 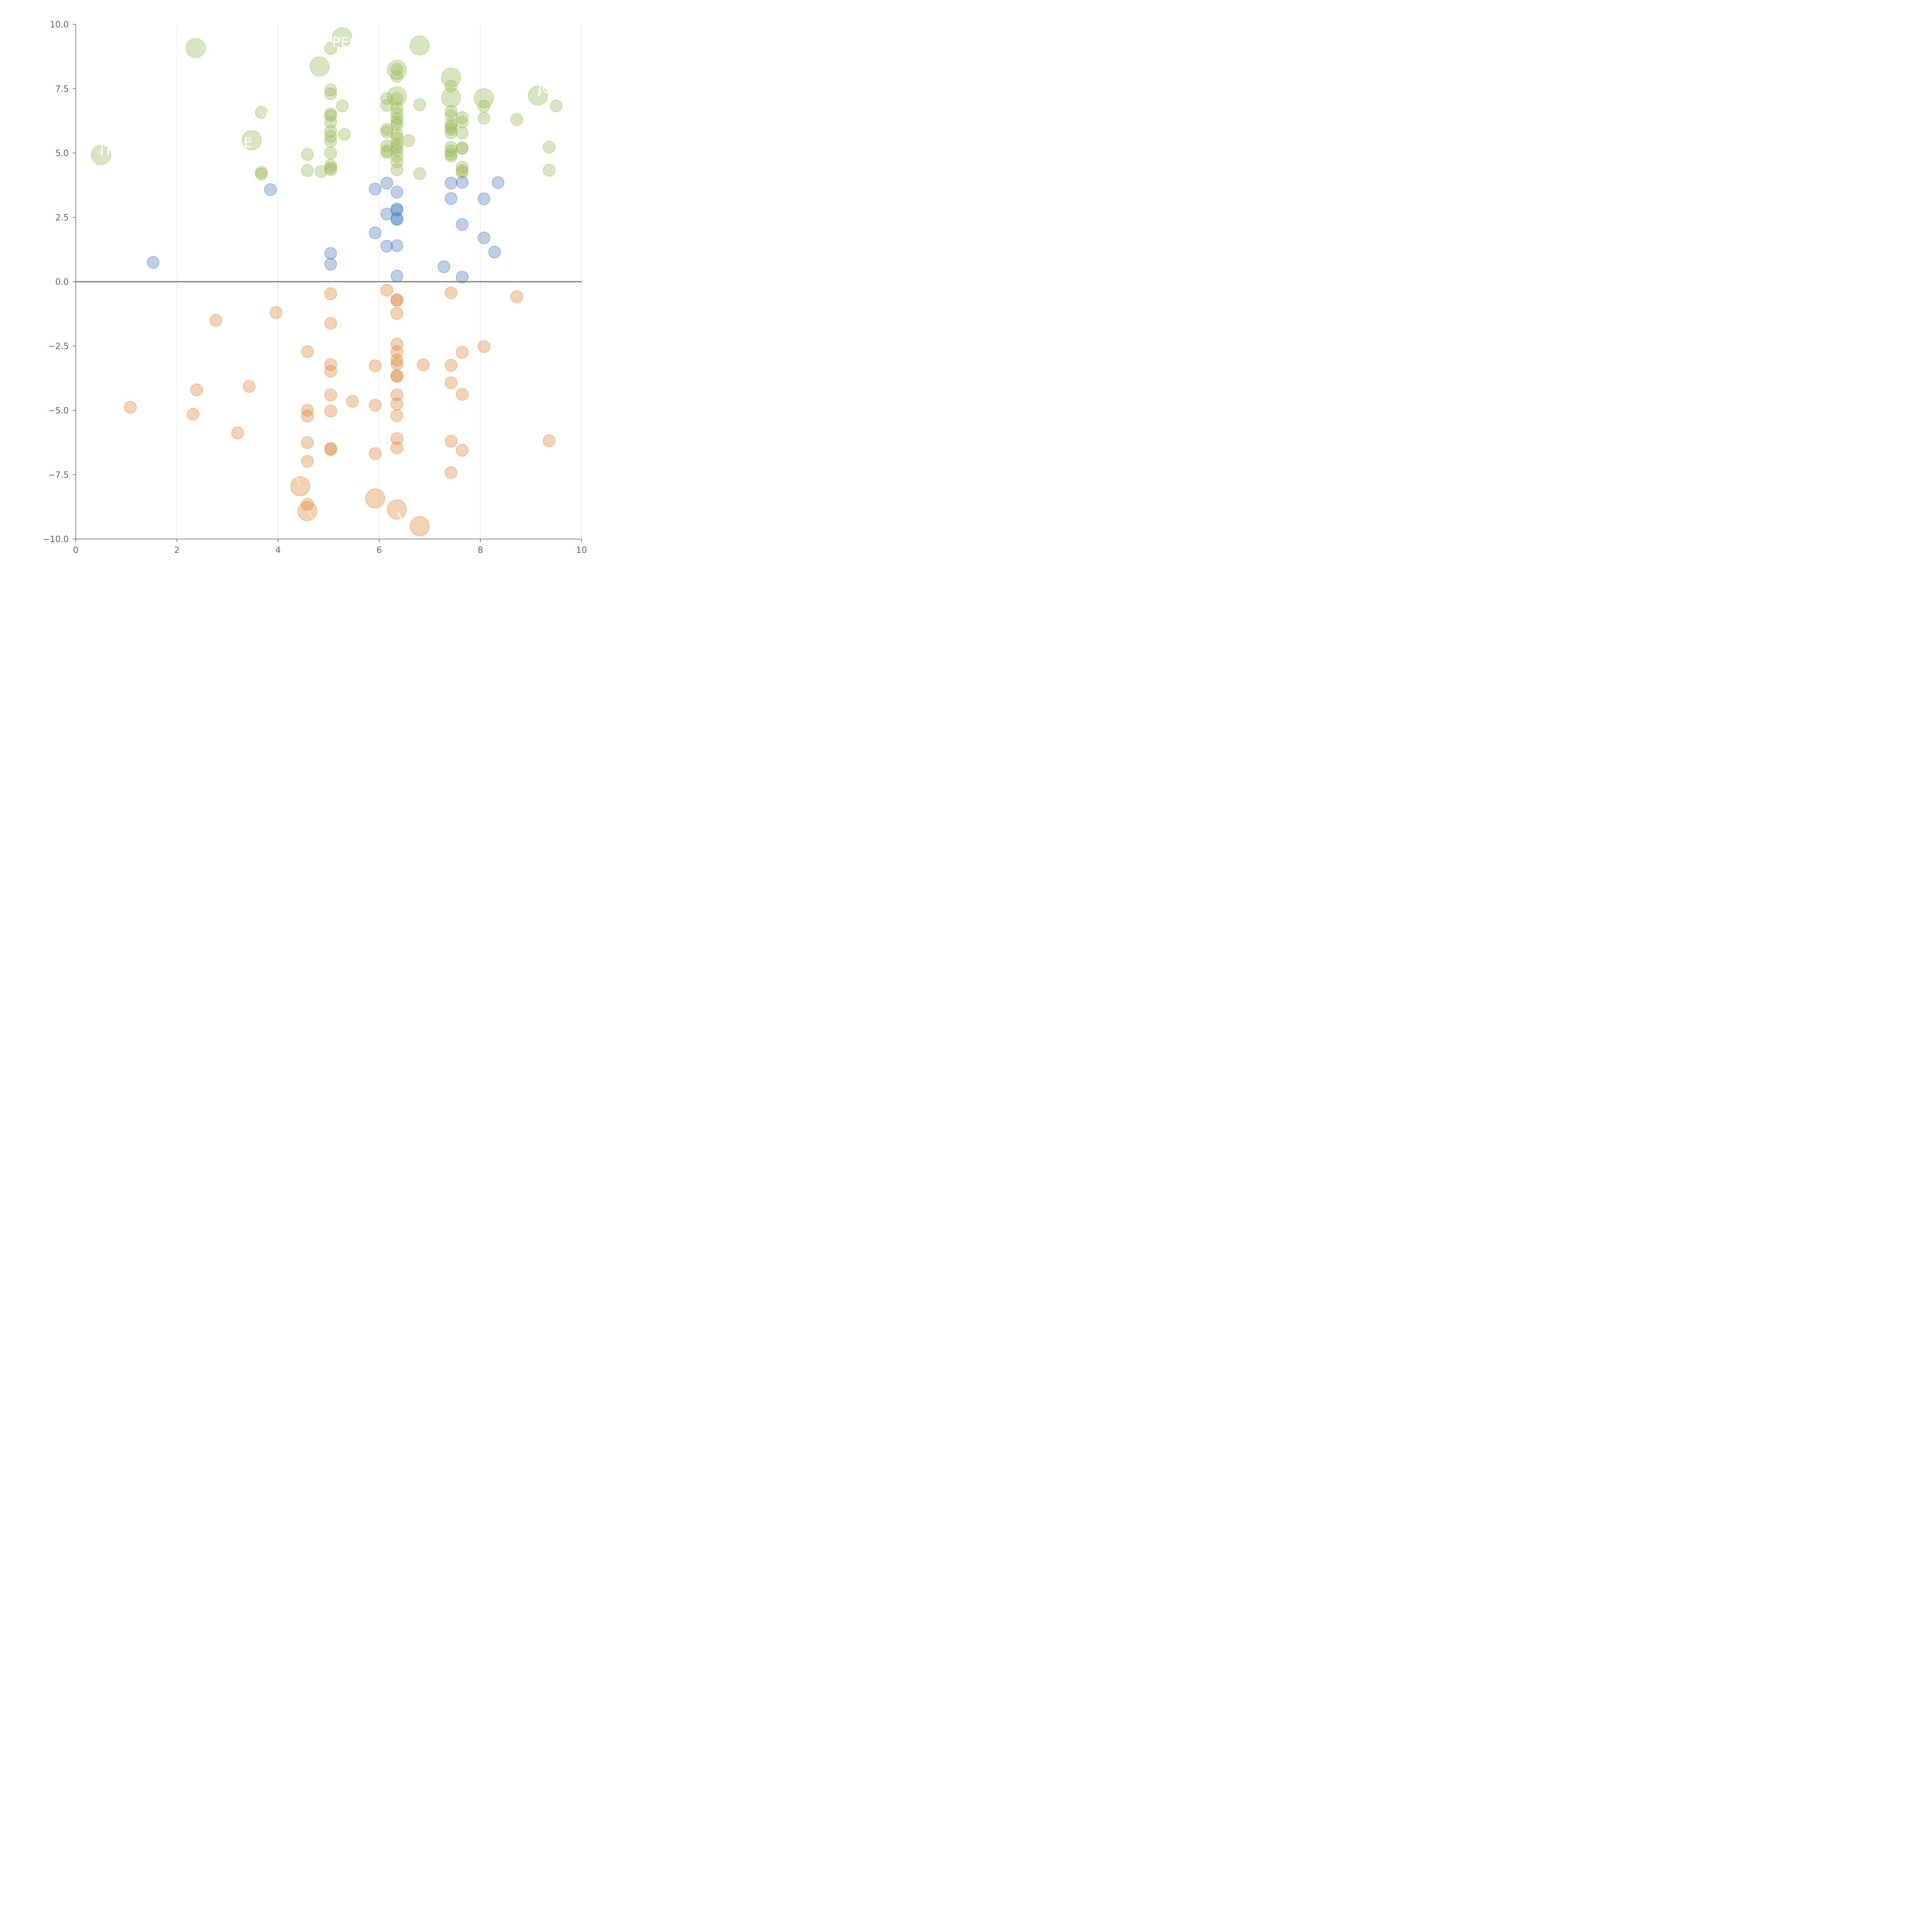 What do you see at coordinates (278, 550) in the screenshot?
I see `x-tick-label: 4` at bounding box center [278, 550].